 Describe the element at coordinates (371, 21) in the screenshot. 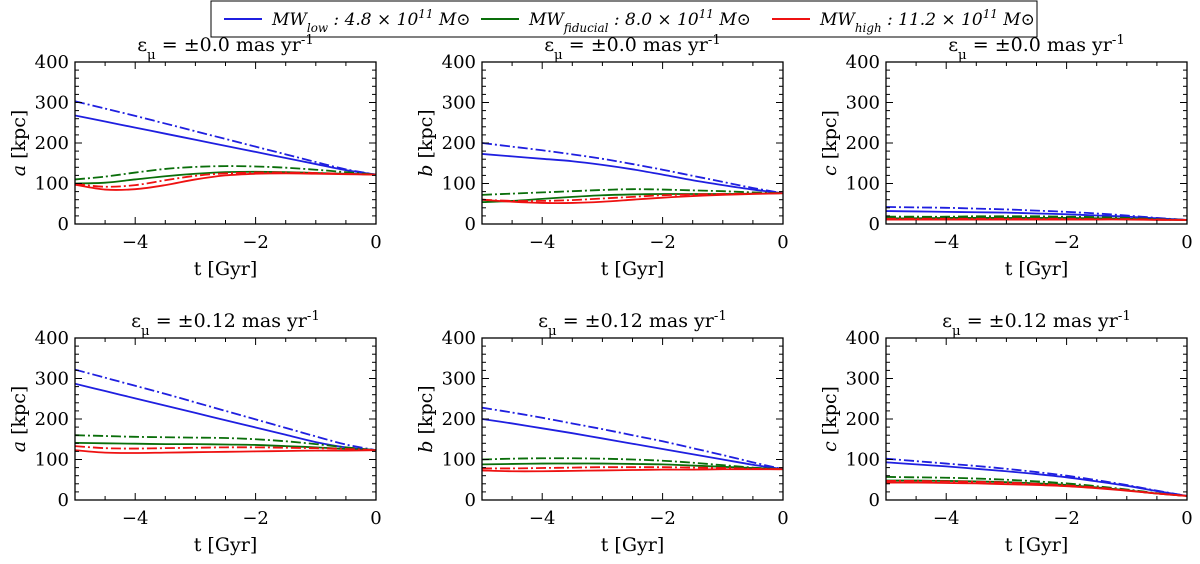

I see `legend-label: MWlow : 4.8 × 1011 M⊙` at that location.